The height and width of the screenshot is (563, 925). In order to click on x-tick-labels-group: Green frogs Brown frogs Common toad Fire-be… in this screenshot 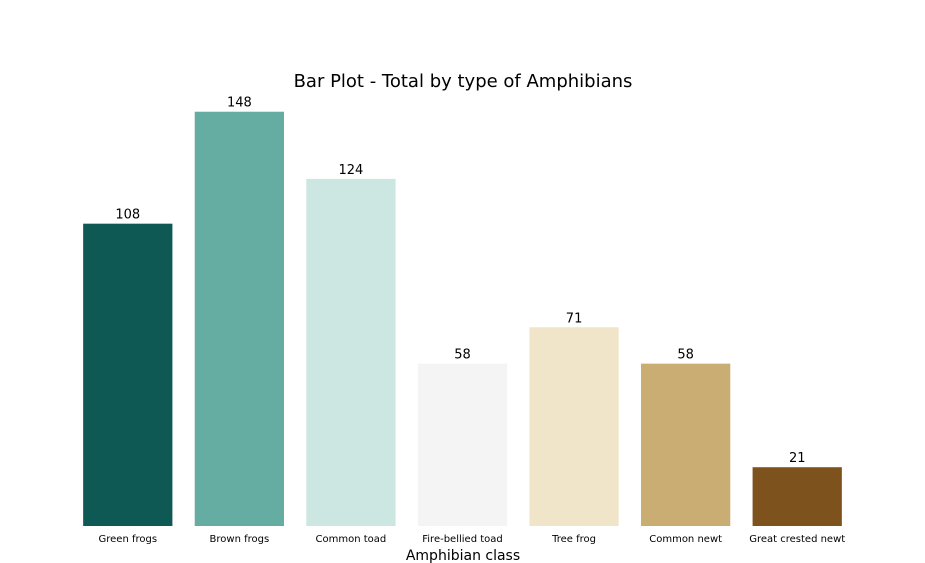, I will do `click(472, 539)`.